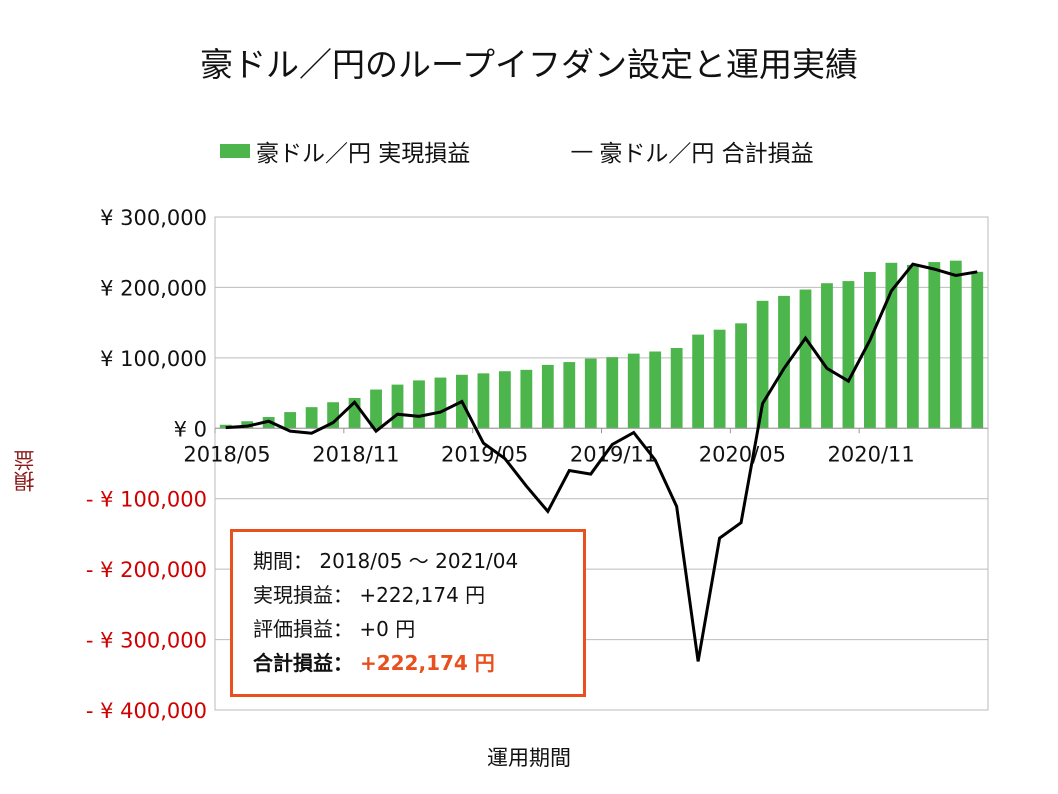 Image resolution: width=1058 pixels, height=794 pixels. I want to click on legend: 豪ドル／円 実現損益 — 豪ドル／円 合計損益, so click(517, 151).